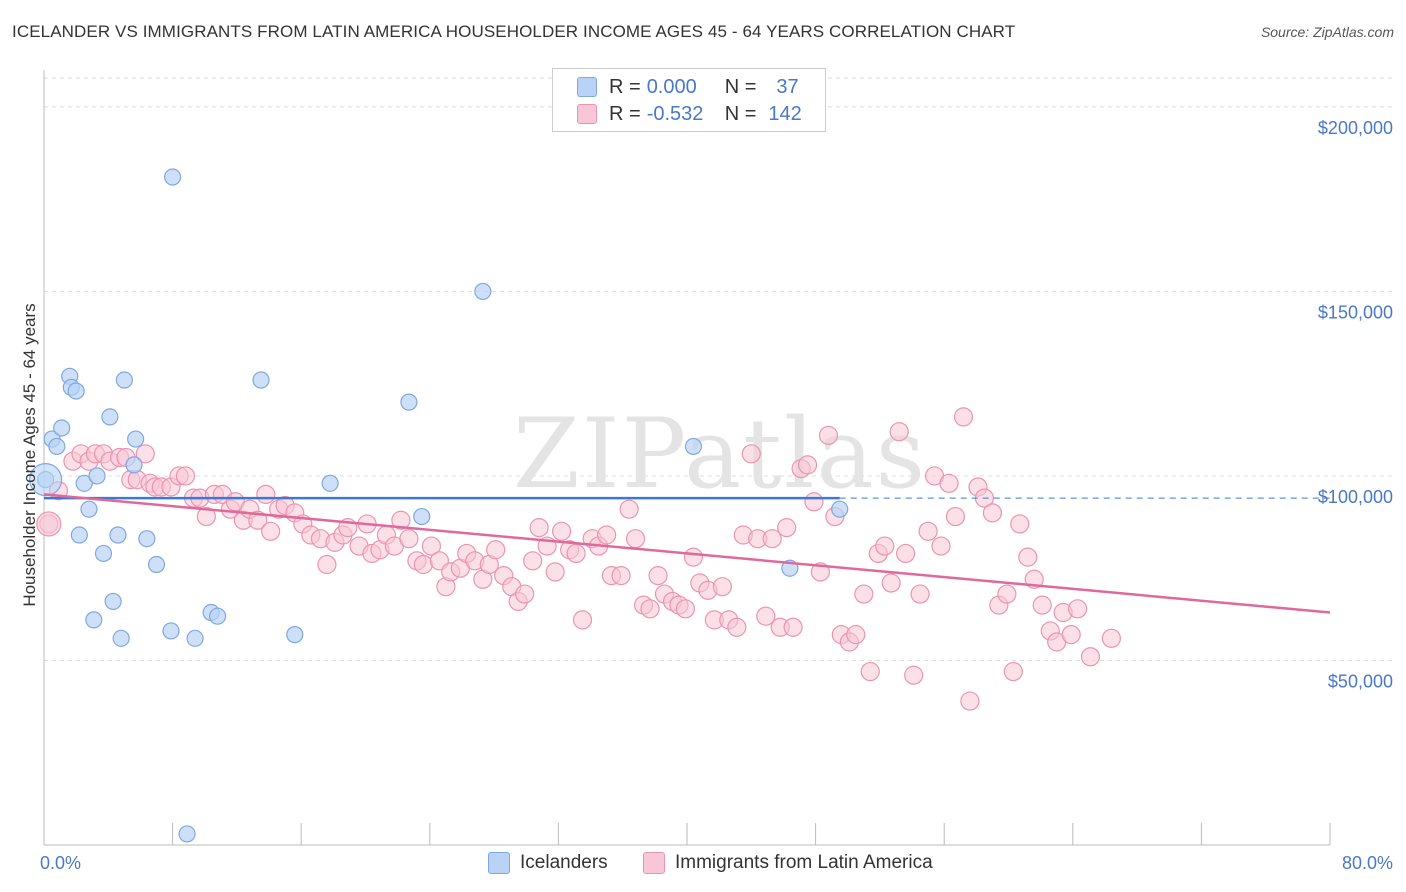  Describe the element at coordinates (1327, 32) in the screenshot. I see `chart-source: Source: ZipAtlas.com` at that location.